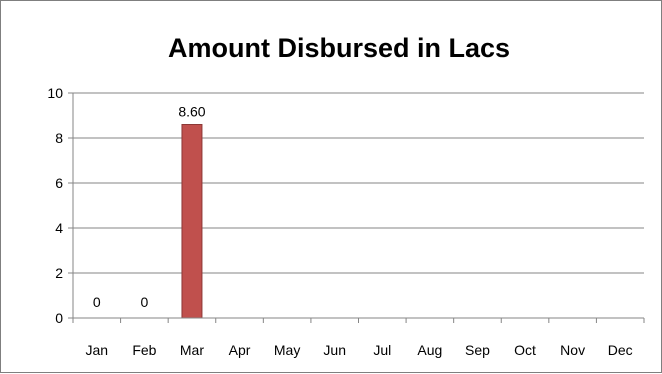 Image resolution: width=662 pixels, height=374 pixels. I want to click on bar, so click(192, 221).